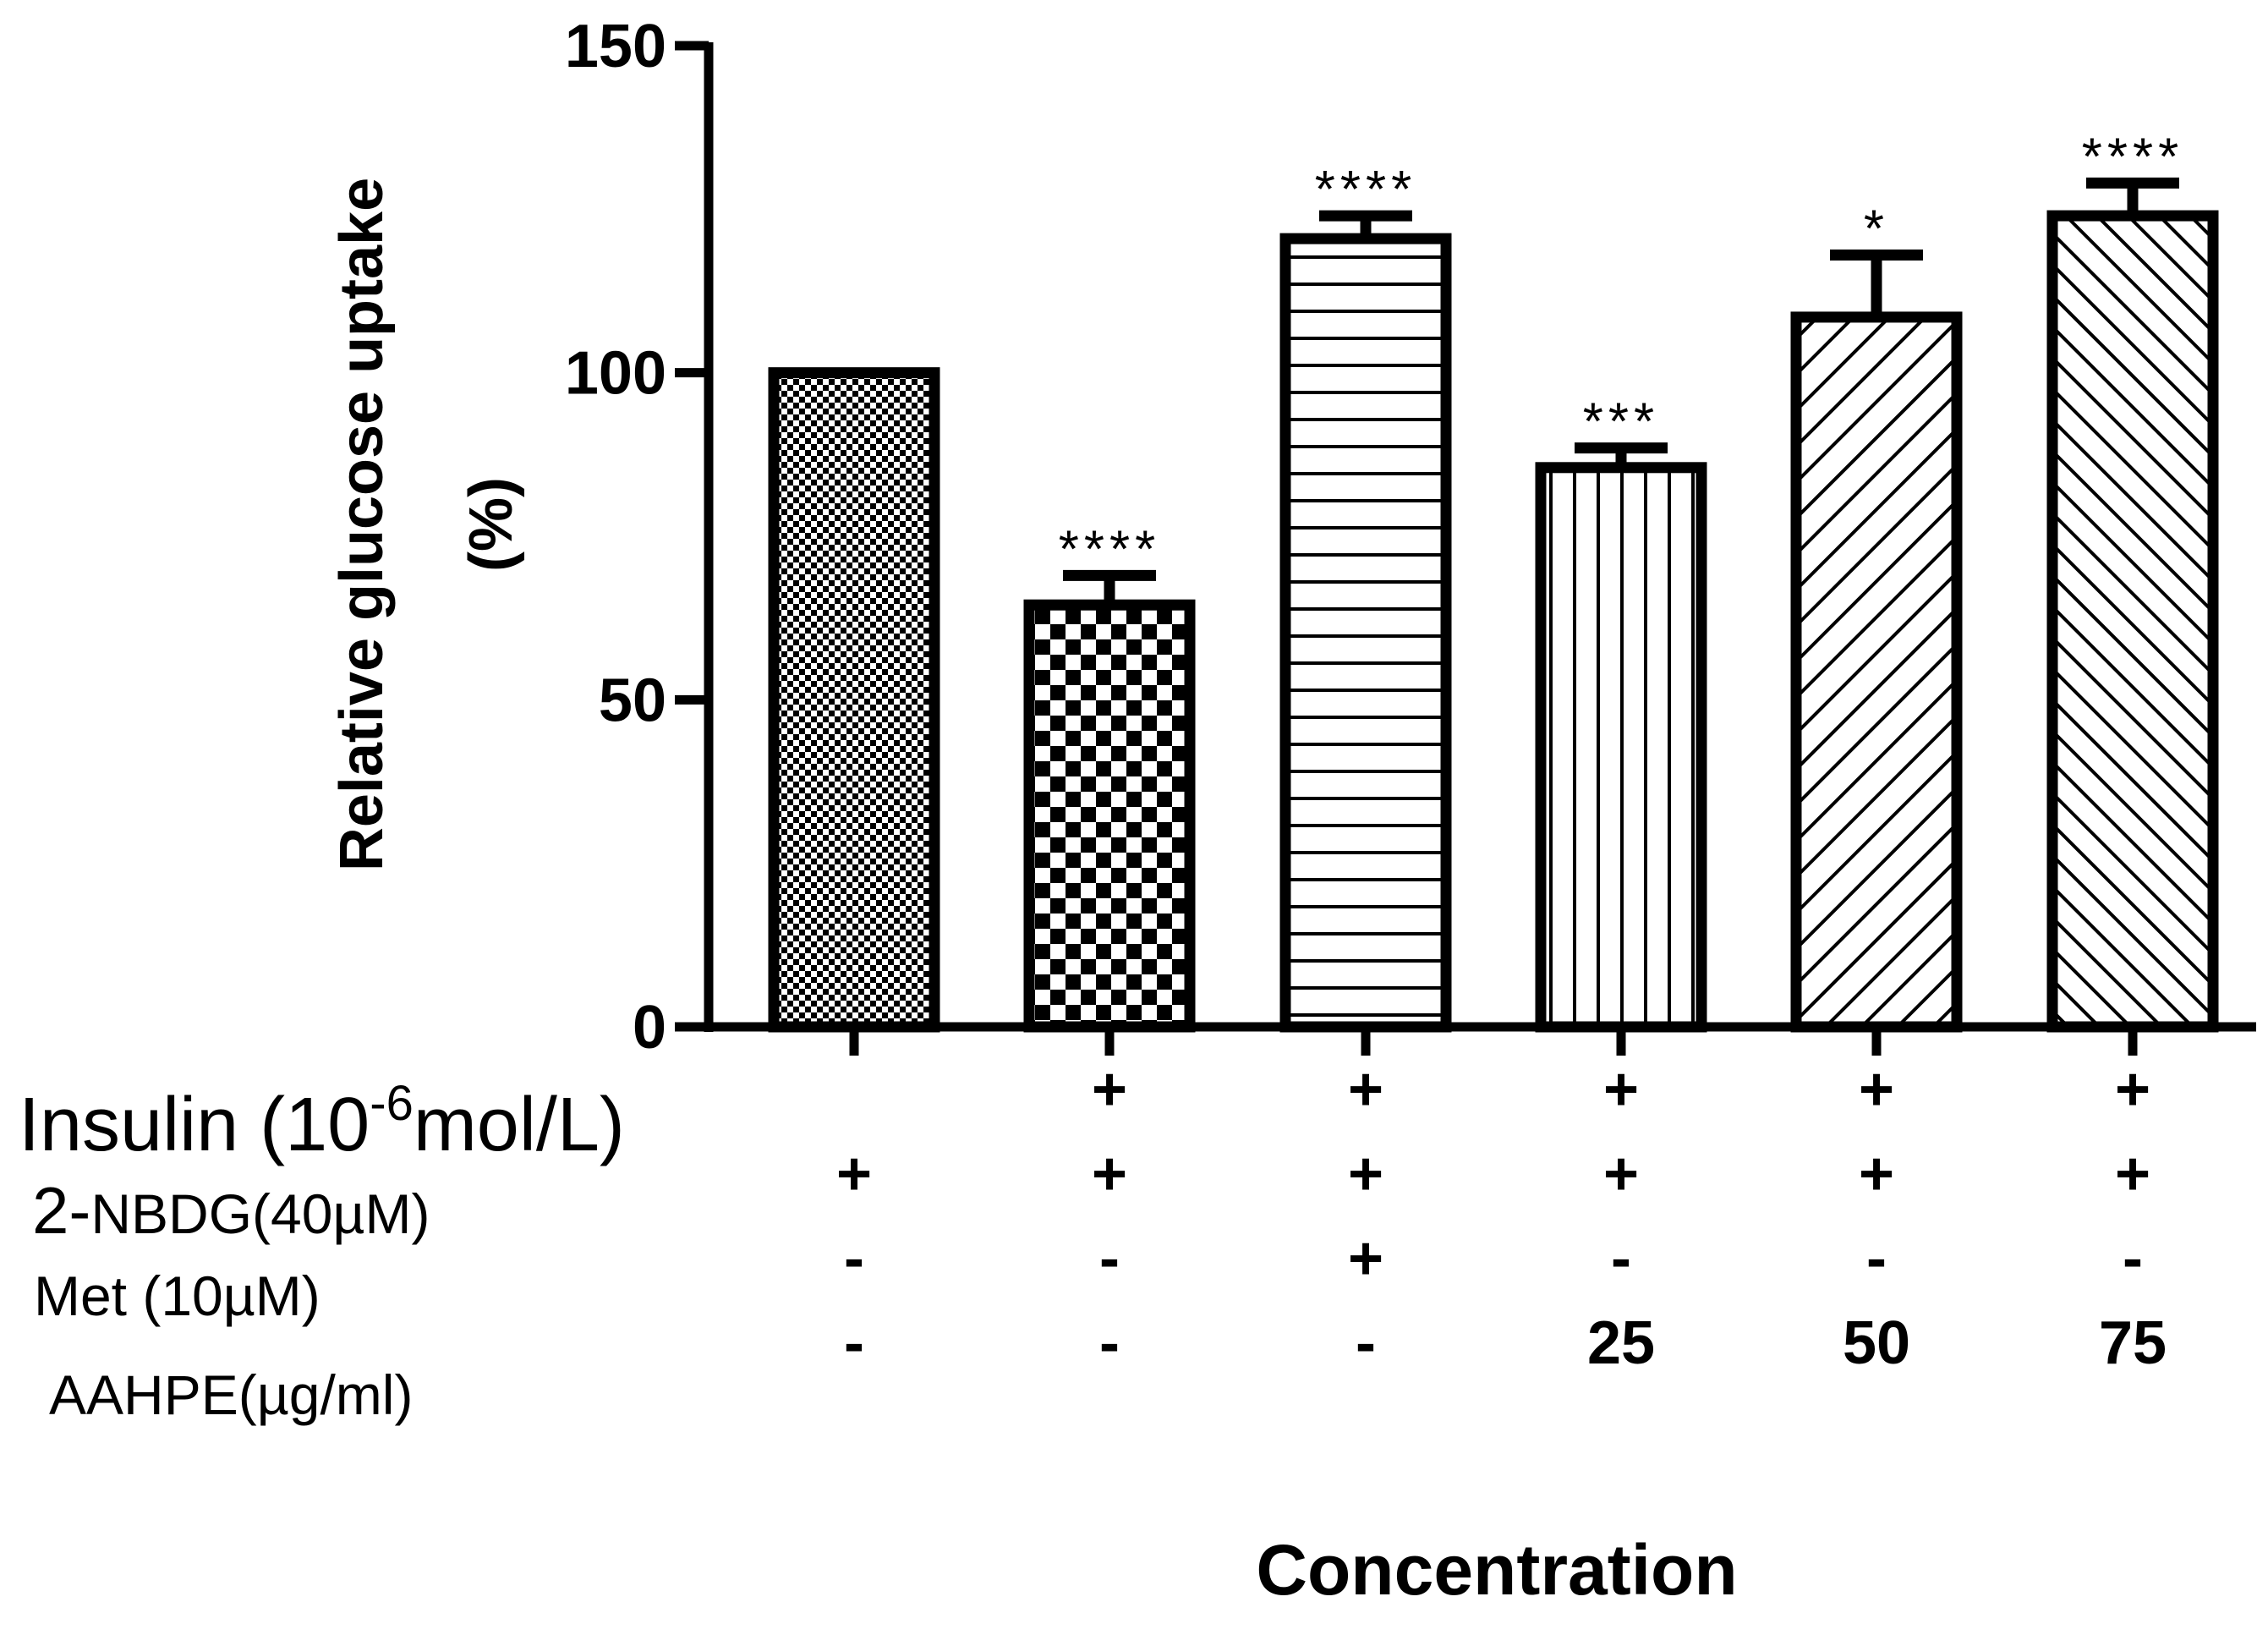  I want to click on condition-row-label: Insulin (10-6mol/L), so click(322, 1121).